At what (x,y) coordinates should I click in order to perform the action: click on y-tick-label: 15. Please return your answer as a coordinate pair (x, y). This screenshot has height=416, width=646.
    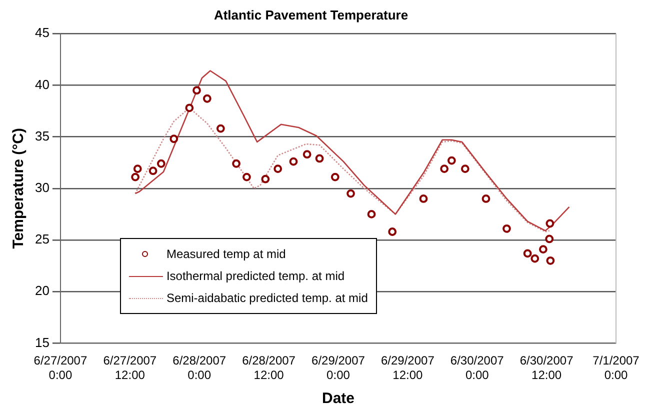
    Looking at the image, I should click on (42, 342).